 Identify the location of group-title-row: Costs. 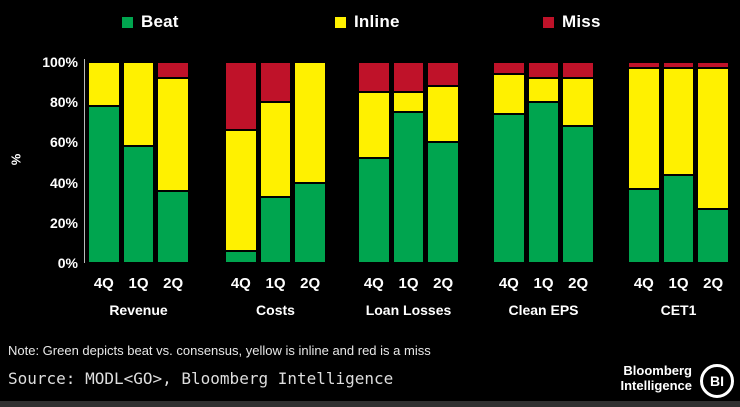
(275, 310).